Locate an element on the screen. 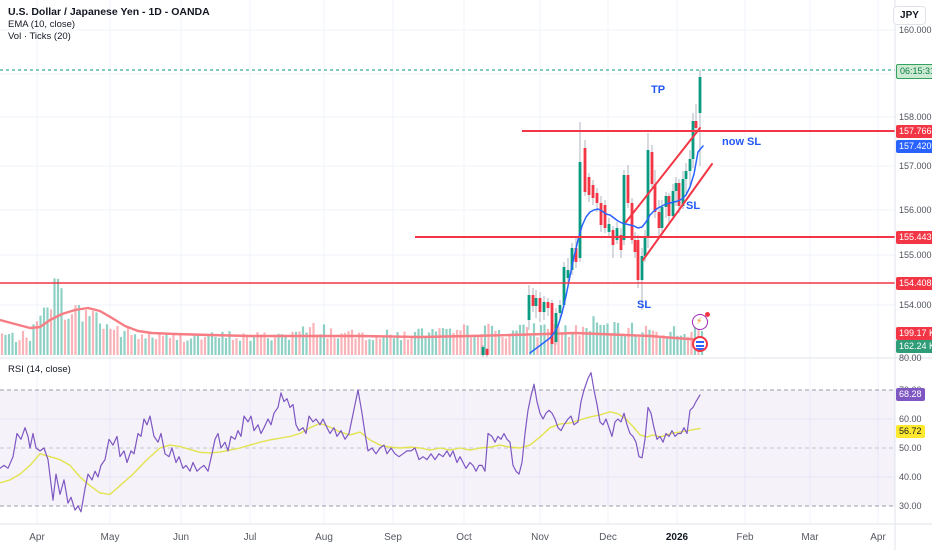  legend-rsi-indicator: RSI (14, close) is located at coordinates (39, 369).